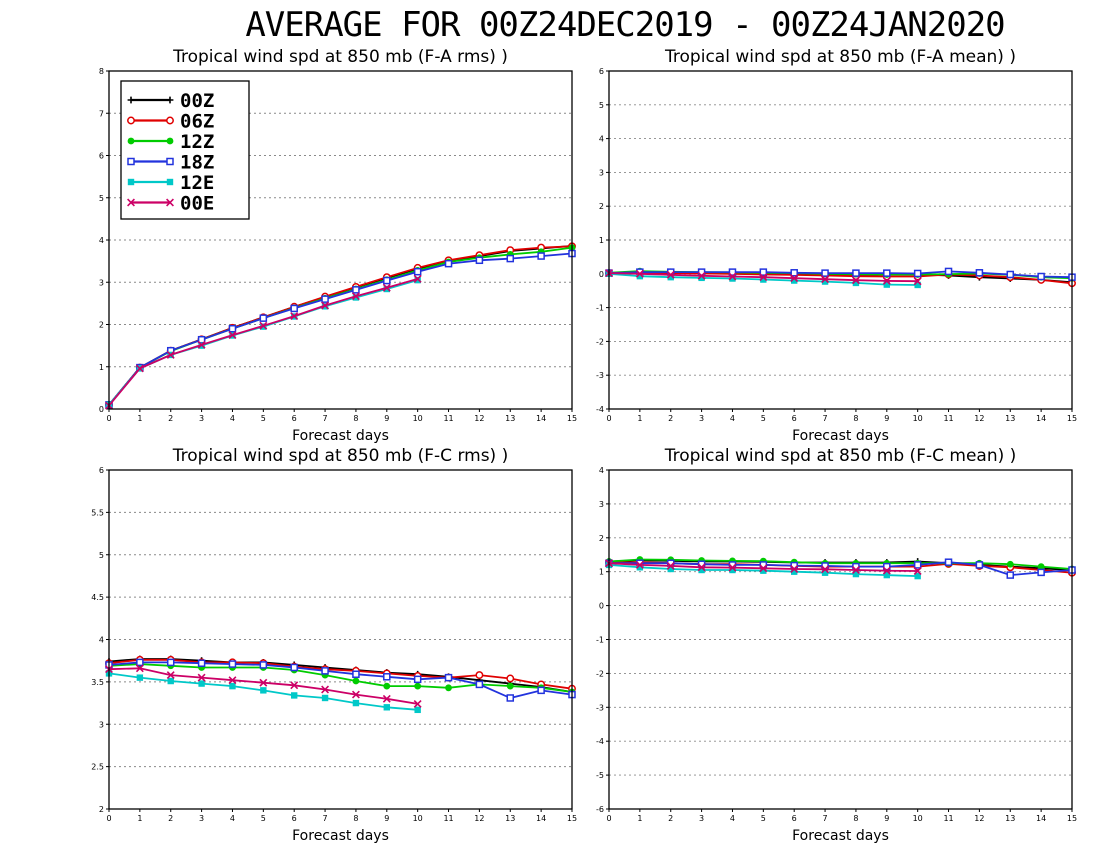  I want to click on y-tick-label: 3.5, so click(97, 682).